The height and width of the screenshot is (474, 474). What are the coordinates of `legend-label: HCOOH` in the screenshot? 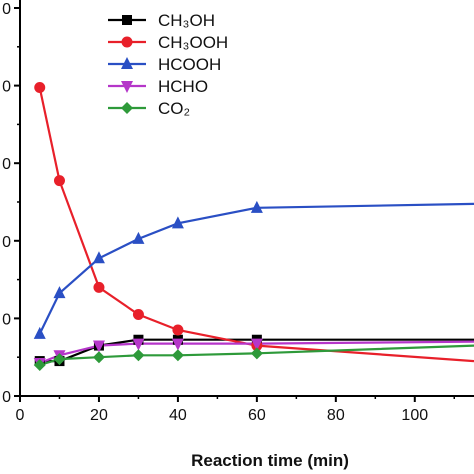 It's located at (189, 64).